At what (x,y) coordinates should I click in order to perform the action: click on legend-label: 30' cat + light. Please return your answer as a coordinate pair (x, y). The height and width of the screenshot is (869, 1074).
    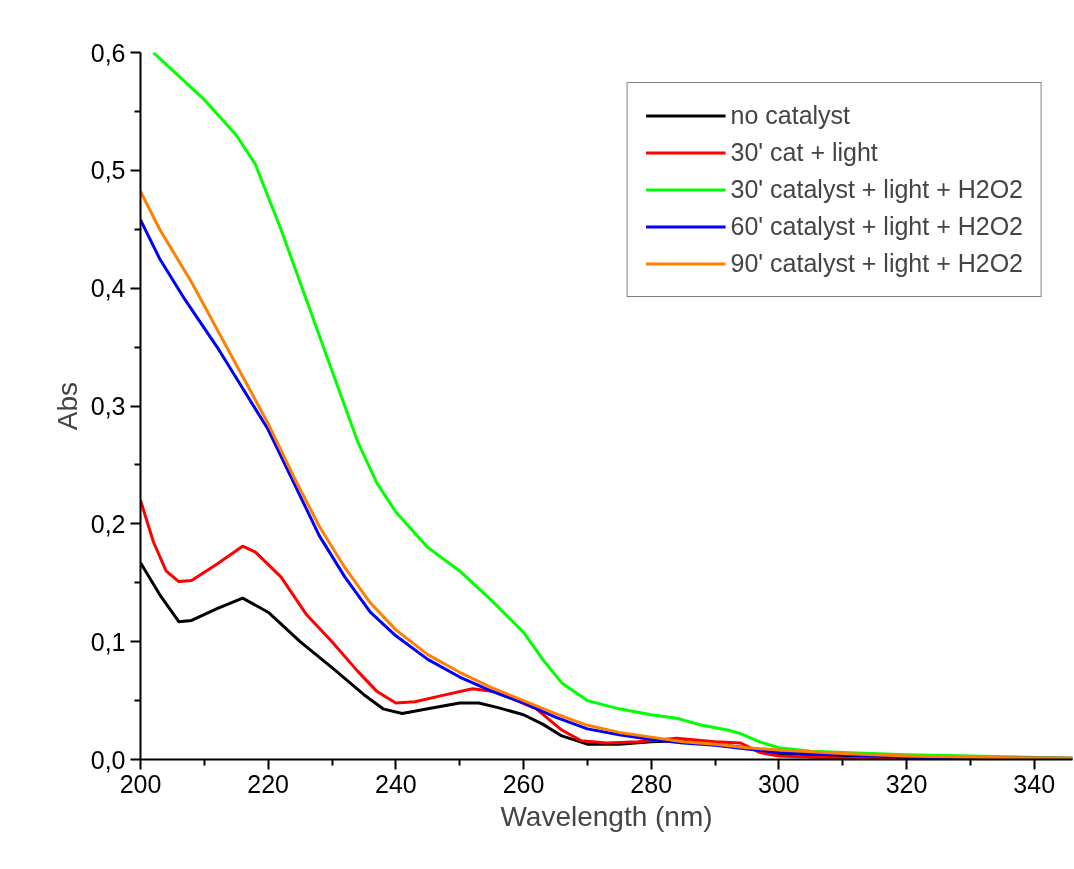
    Looking at the image, I should click on (804, 152).